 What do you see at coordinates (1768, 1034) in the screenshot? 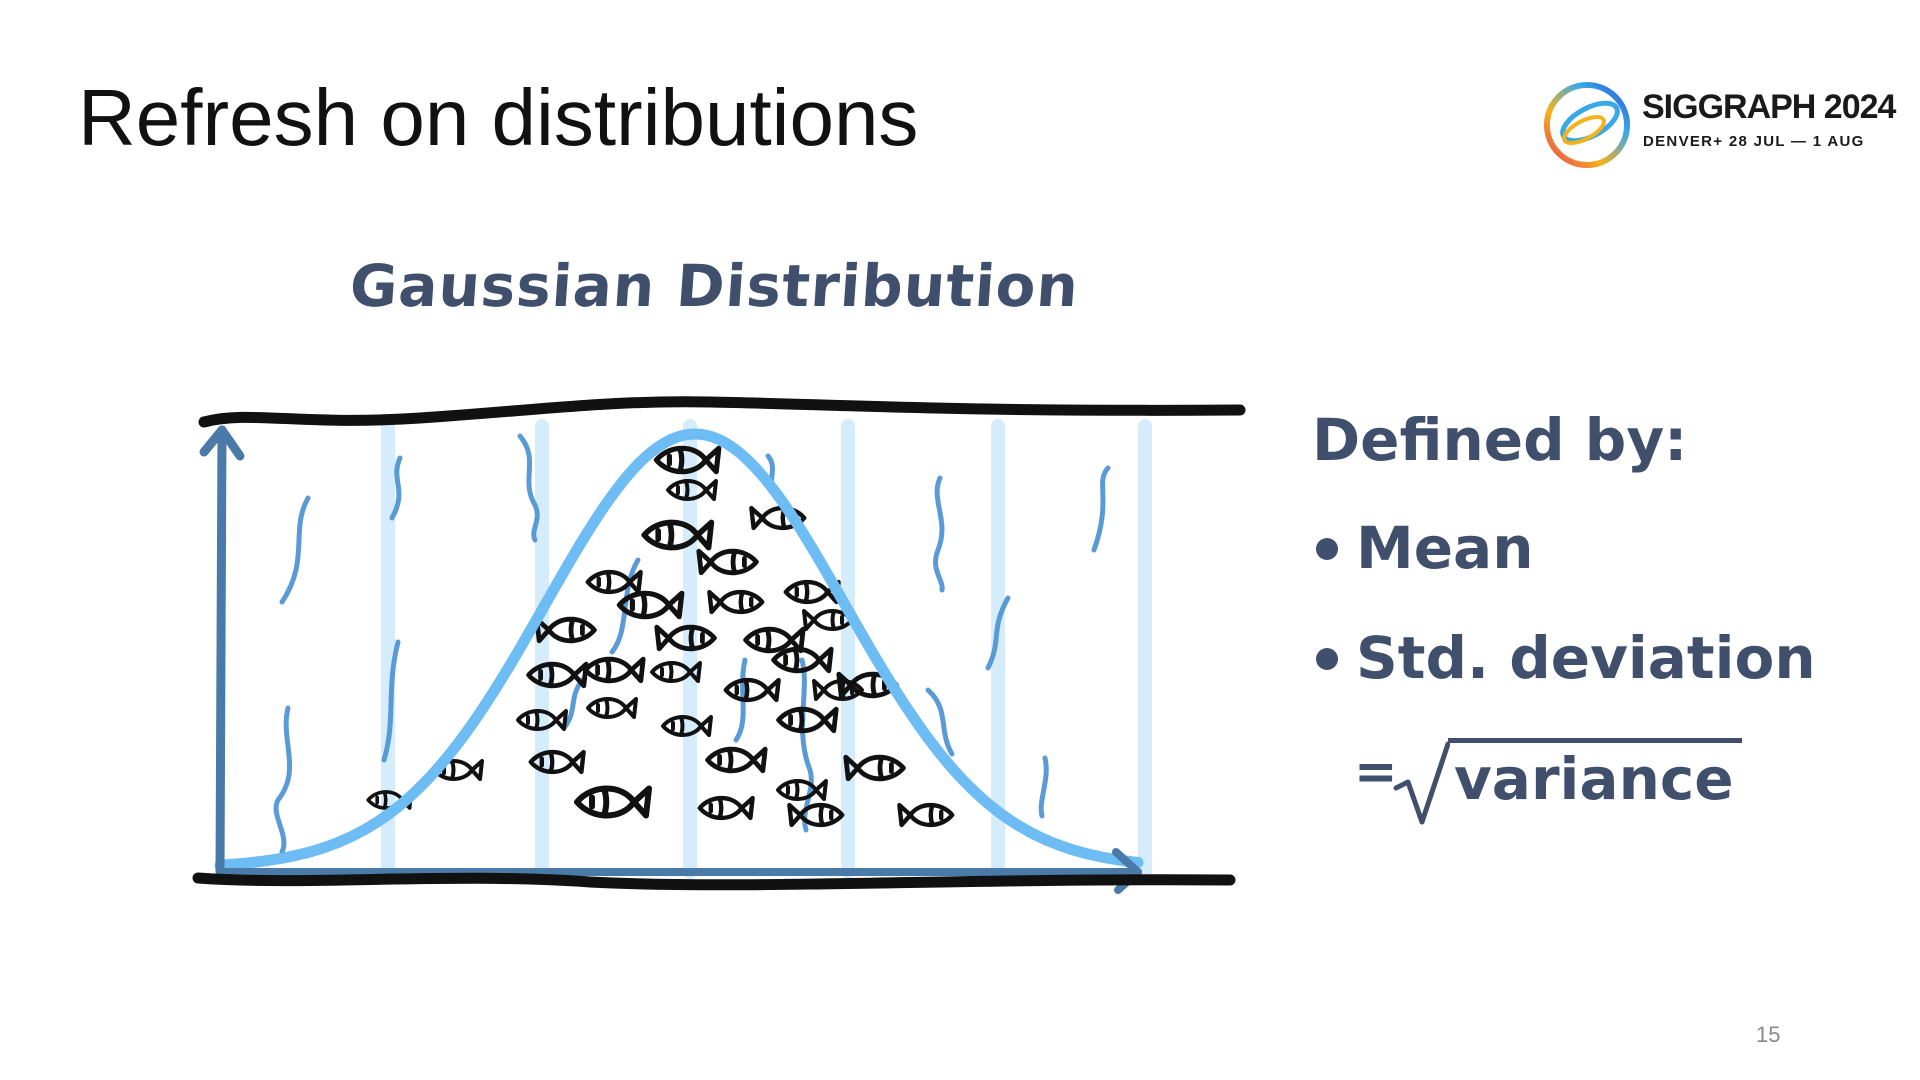
I see `page-number: 15` at bounding box center [1768, 1034].